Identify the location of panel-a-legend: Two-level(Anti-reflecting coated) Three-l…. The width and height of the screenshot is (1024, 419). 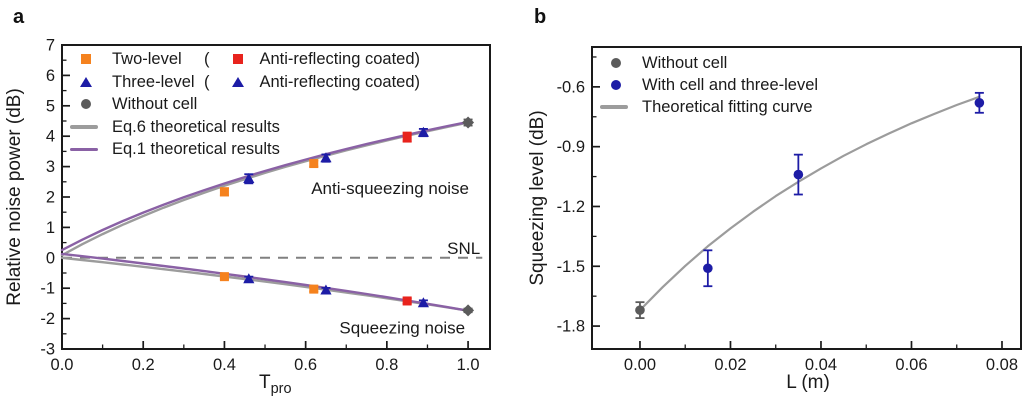
(245, 104).